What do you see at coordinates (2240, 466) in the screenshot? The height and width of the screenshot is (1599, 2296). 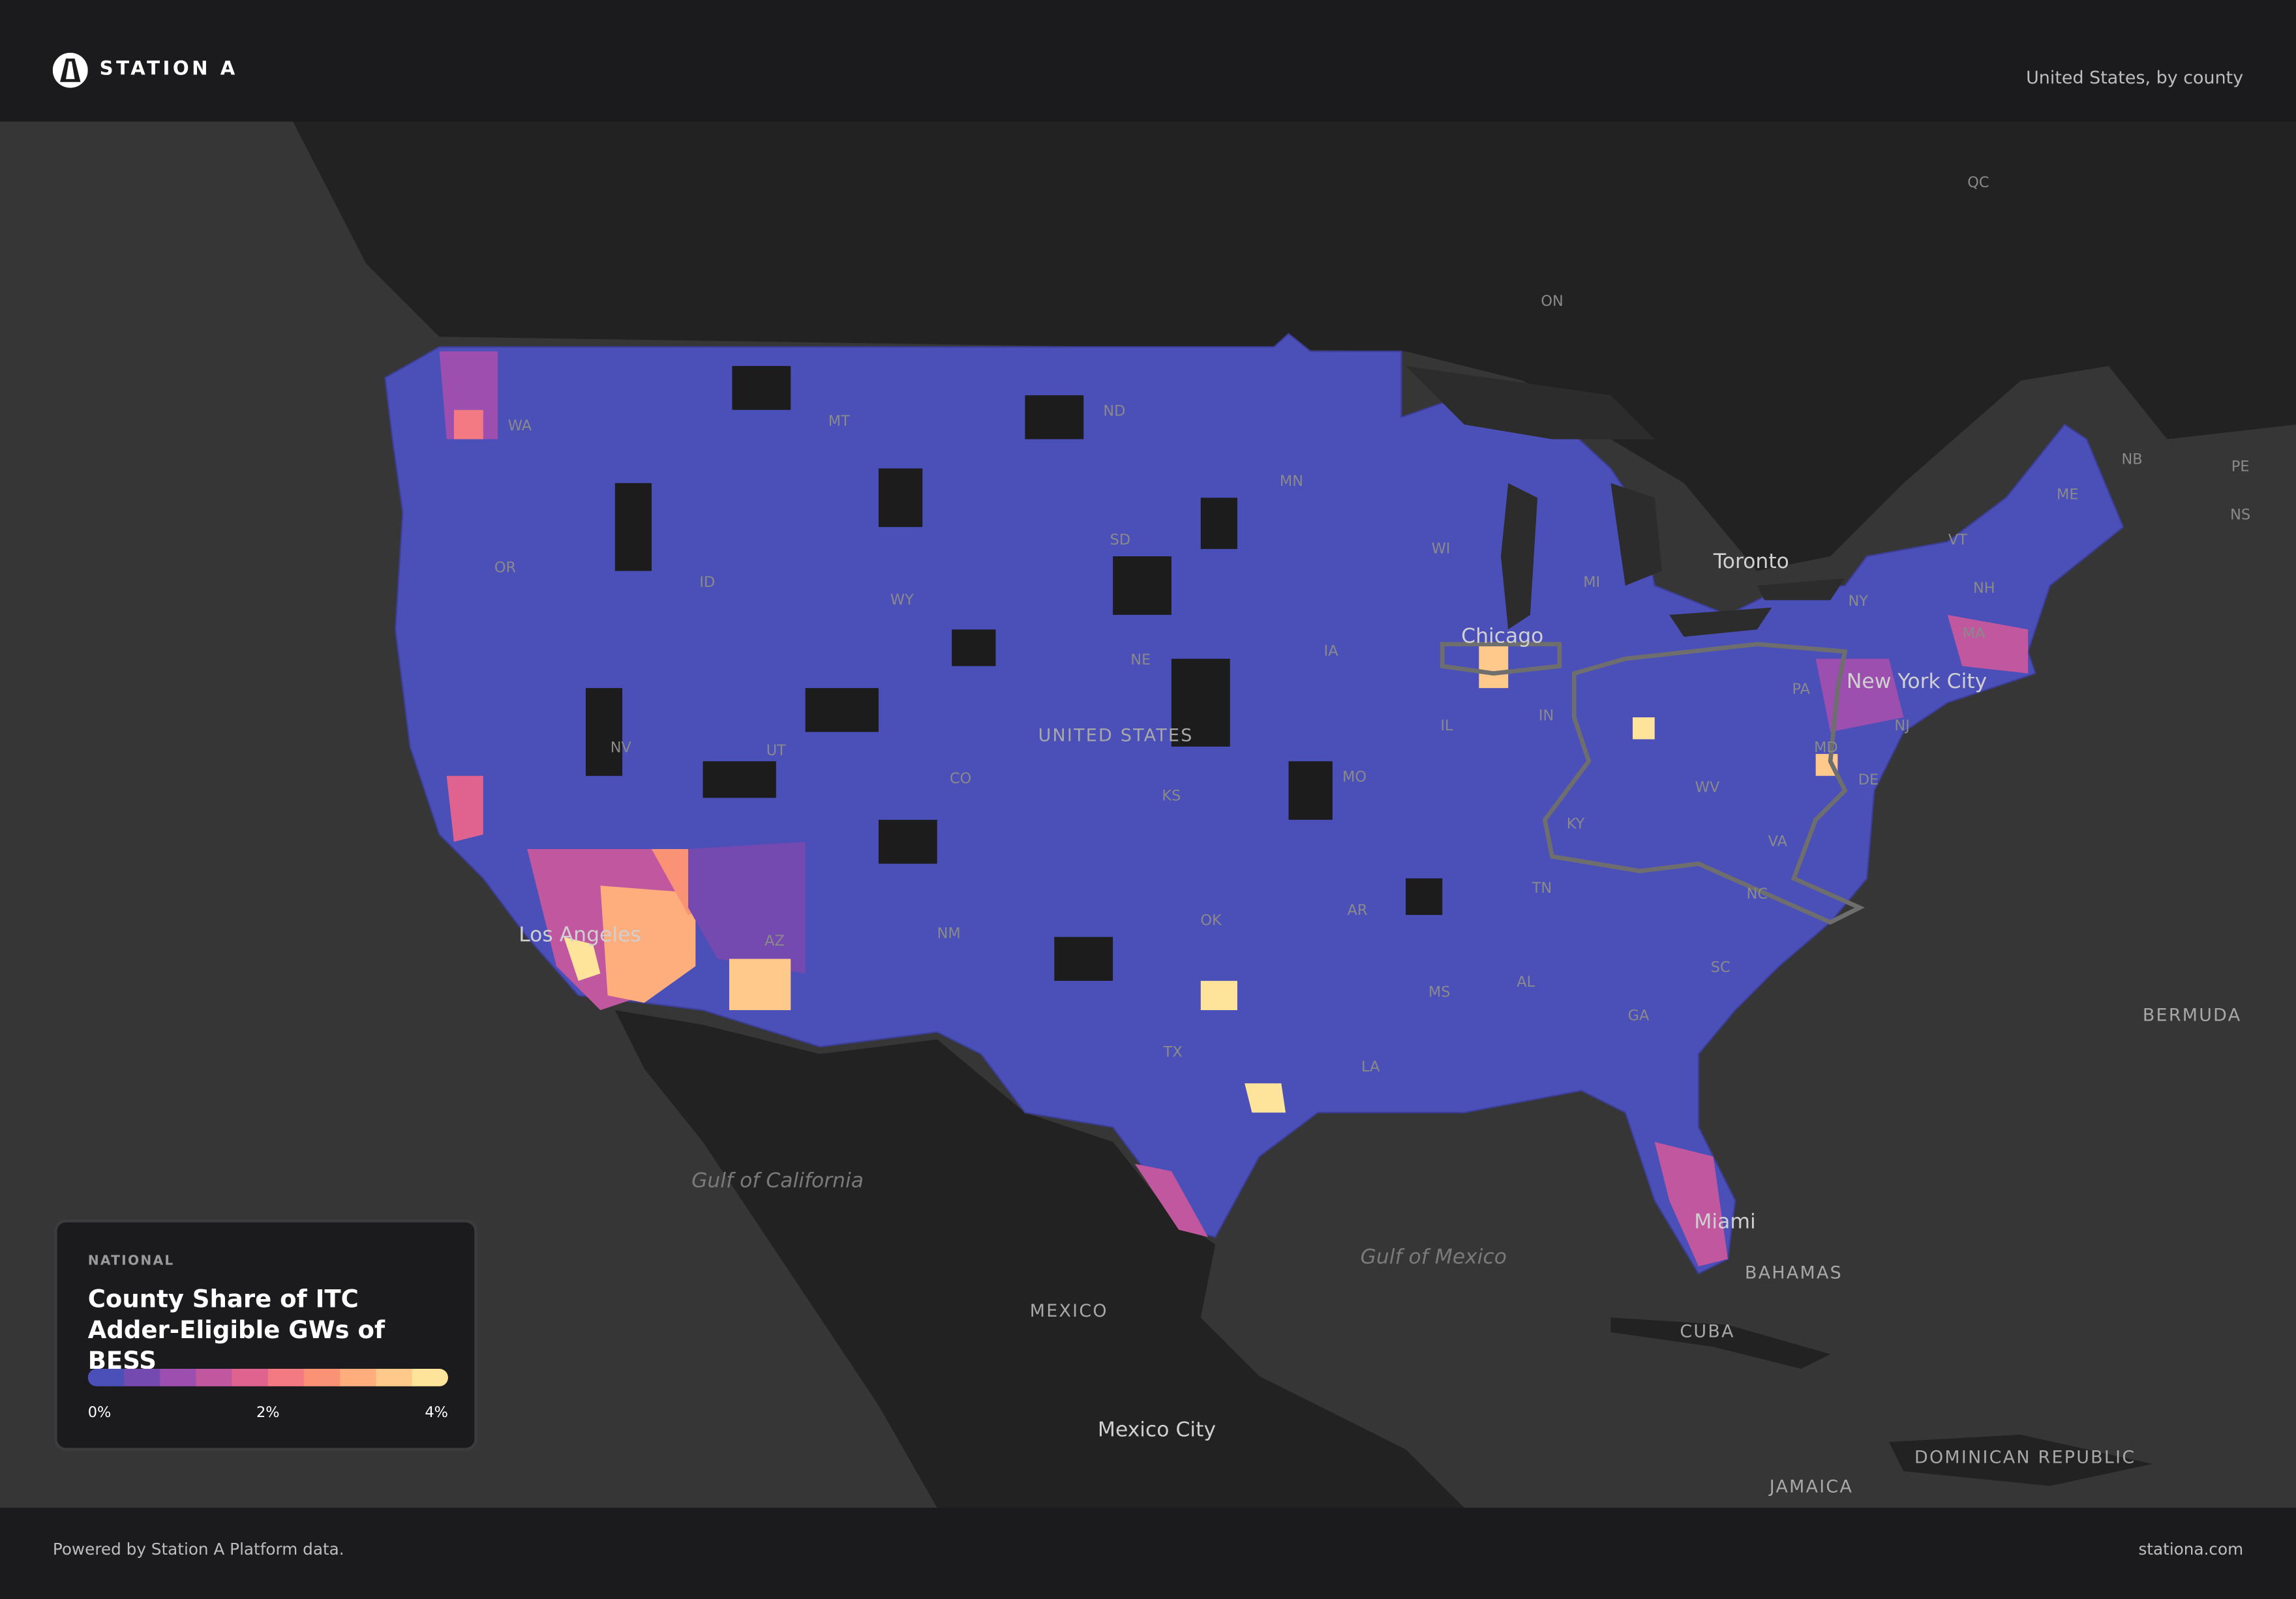 I see `state-label: PE` at bounding box center [2240, 466].